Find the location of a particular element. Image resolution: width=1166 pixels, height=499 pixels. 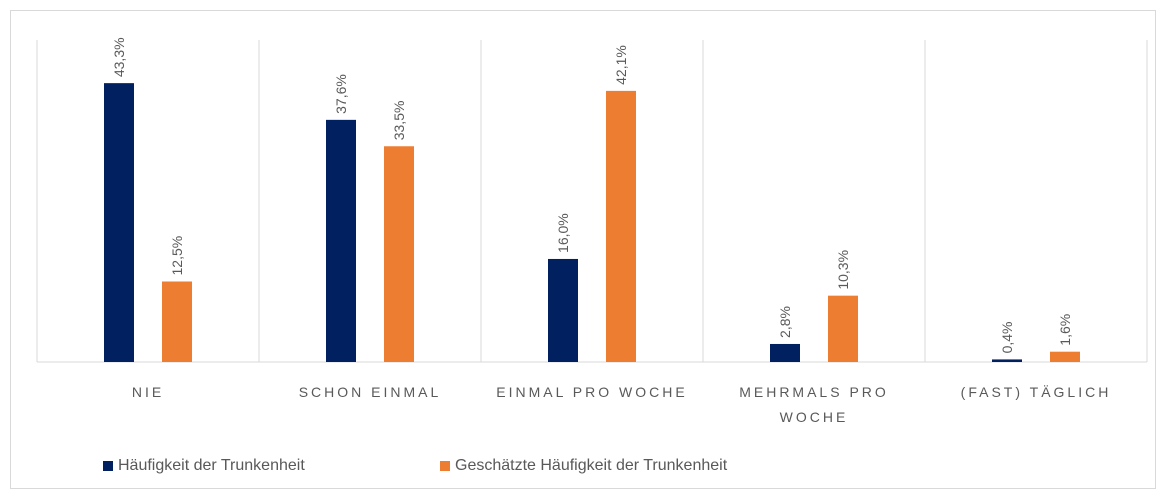

legend-label: Geschätzte Häufigkeit der Trunkenheit is located at coordinates (591, 465).